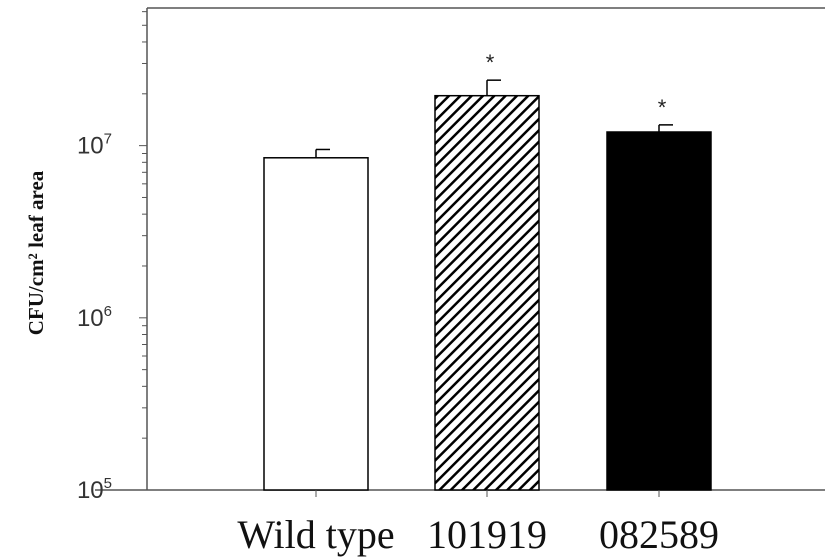 The height and width of the screenshot is (559, 825). Describe the element at coordinates (315, 534) in the screenshot. I see `x-tick-label: Wild type` at that location.